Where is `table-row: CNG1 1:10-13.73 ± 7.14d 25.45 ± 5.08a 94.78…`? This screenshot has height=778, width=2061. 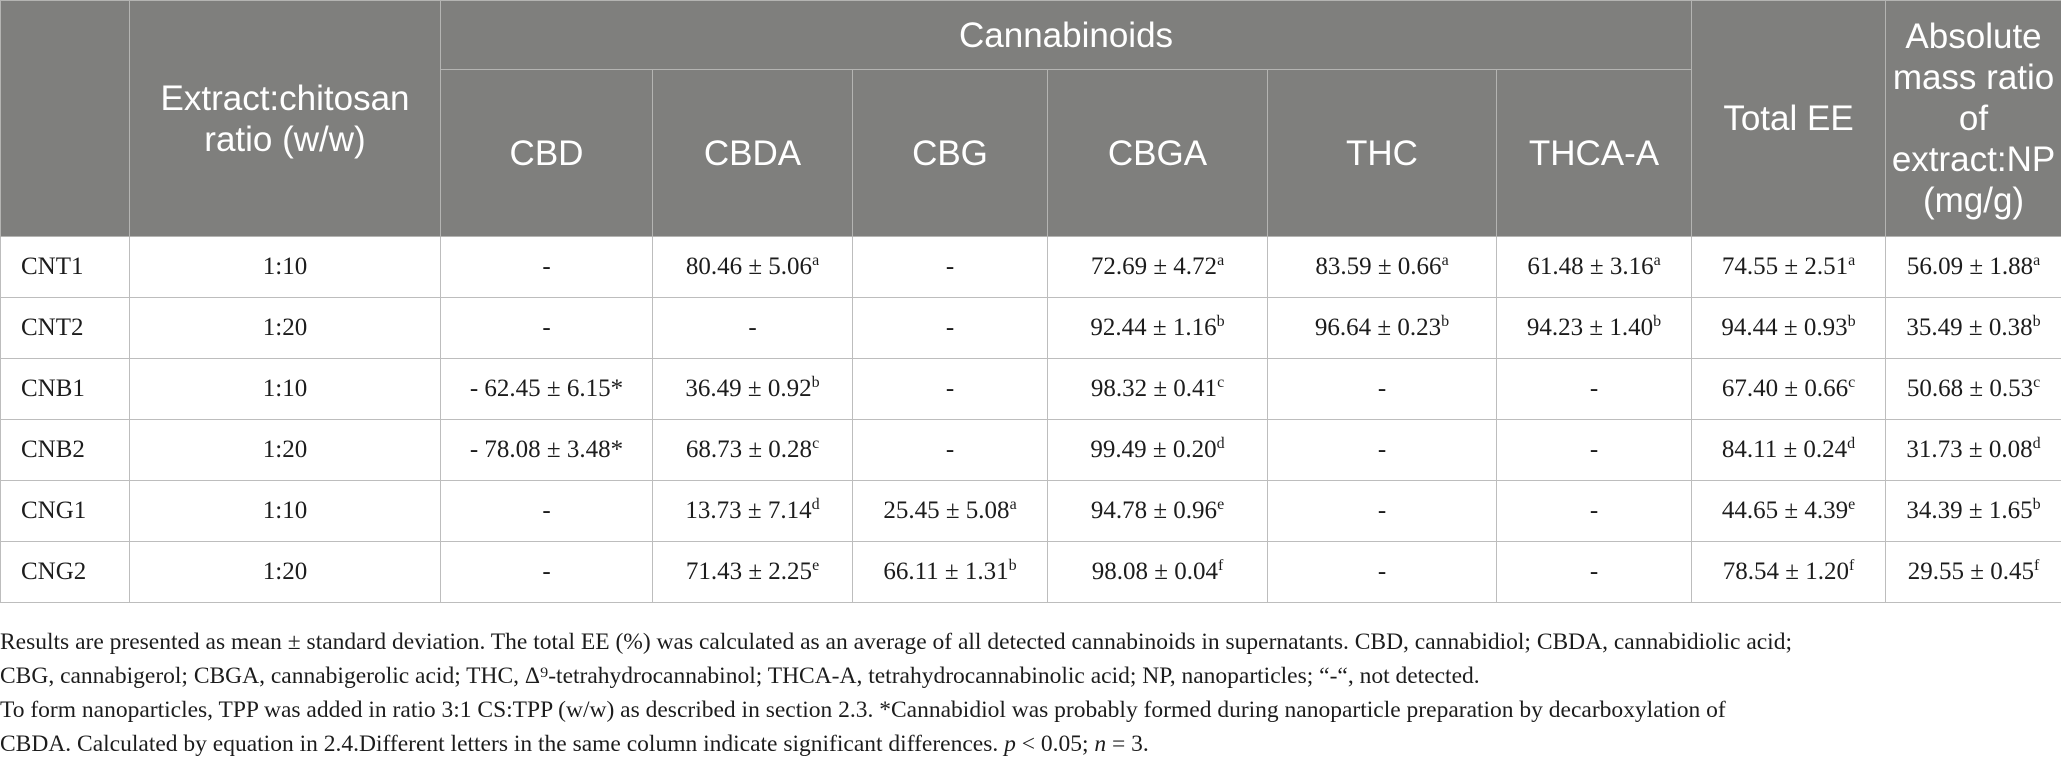
table-row: CNG1 1:10-13.73 ± 7.14d 25.45 ± 5.08a 94.78… is located at coordinates (1030, 511).